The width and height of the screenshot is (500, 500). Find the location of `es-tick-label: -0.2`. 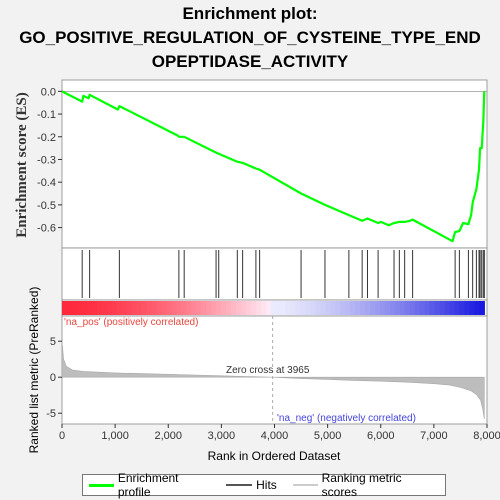

es-tick-label: -0.2 is located at coordinates (46, 138).